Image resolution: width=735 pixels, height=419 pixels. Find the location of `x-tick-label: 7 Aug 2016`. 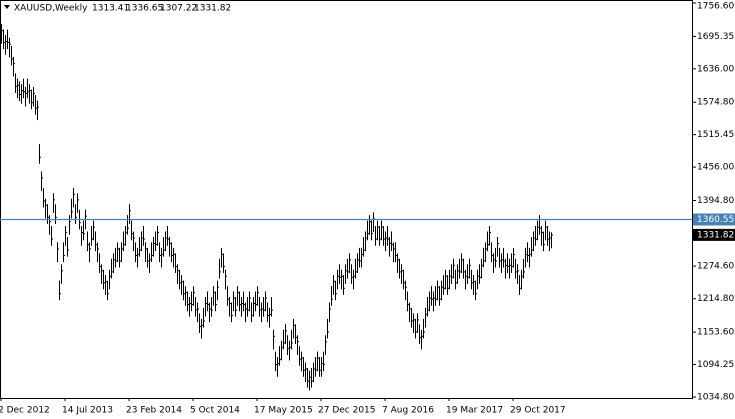

x-tick-label: 7 Aug 2016 is located at coordinates (408, 411).